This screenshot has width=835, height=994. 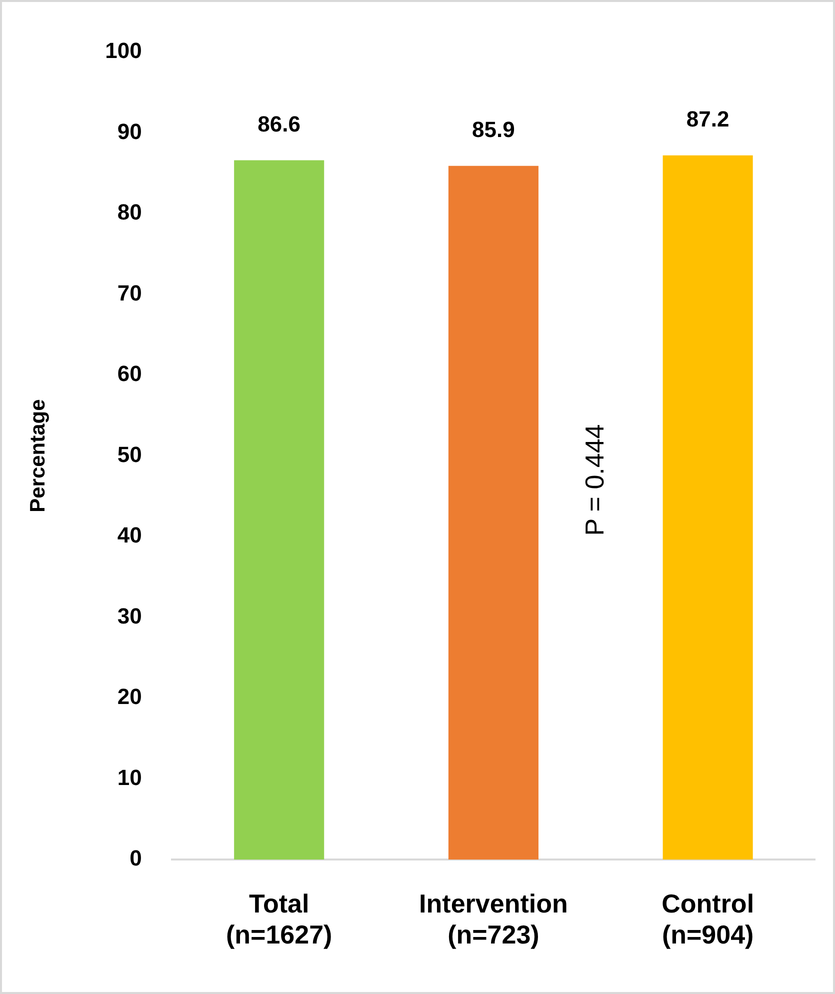 What do you see at coordinates (129, 131) in the screenshot?
I see `y-tick-label: 90` at bounding box center [129, 131].